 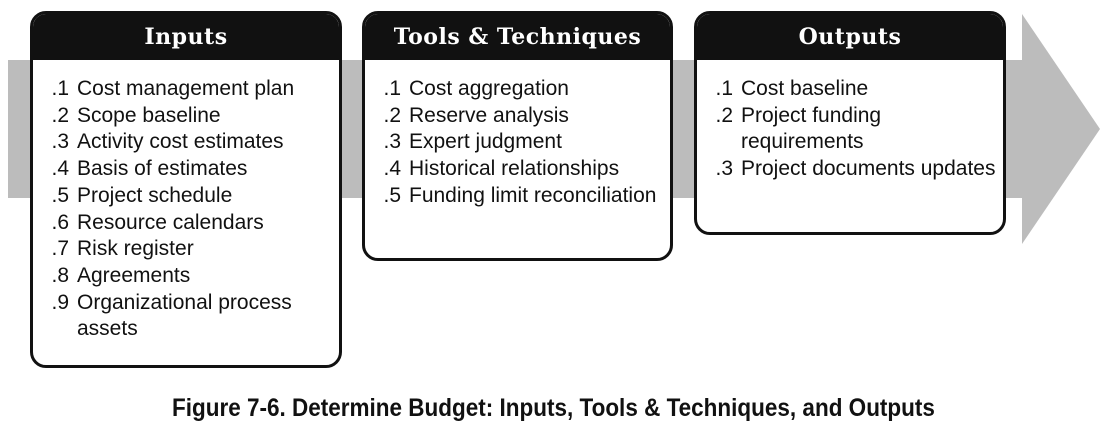 I want to click on inputs-item: .5 Project schedule, so click(x=186, y=196).